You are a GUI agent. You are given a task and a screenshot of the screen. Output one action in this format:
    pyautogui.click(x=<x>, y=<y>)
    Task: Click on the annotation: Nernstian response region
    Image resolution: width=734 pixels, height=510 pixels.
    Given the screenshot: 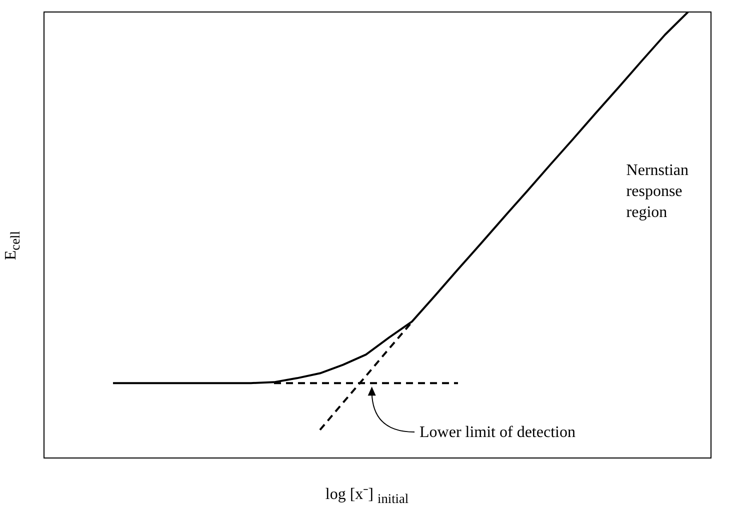 What is the action you would take?
    pyautogui.click(x=657, y=191)
    